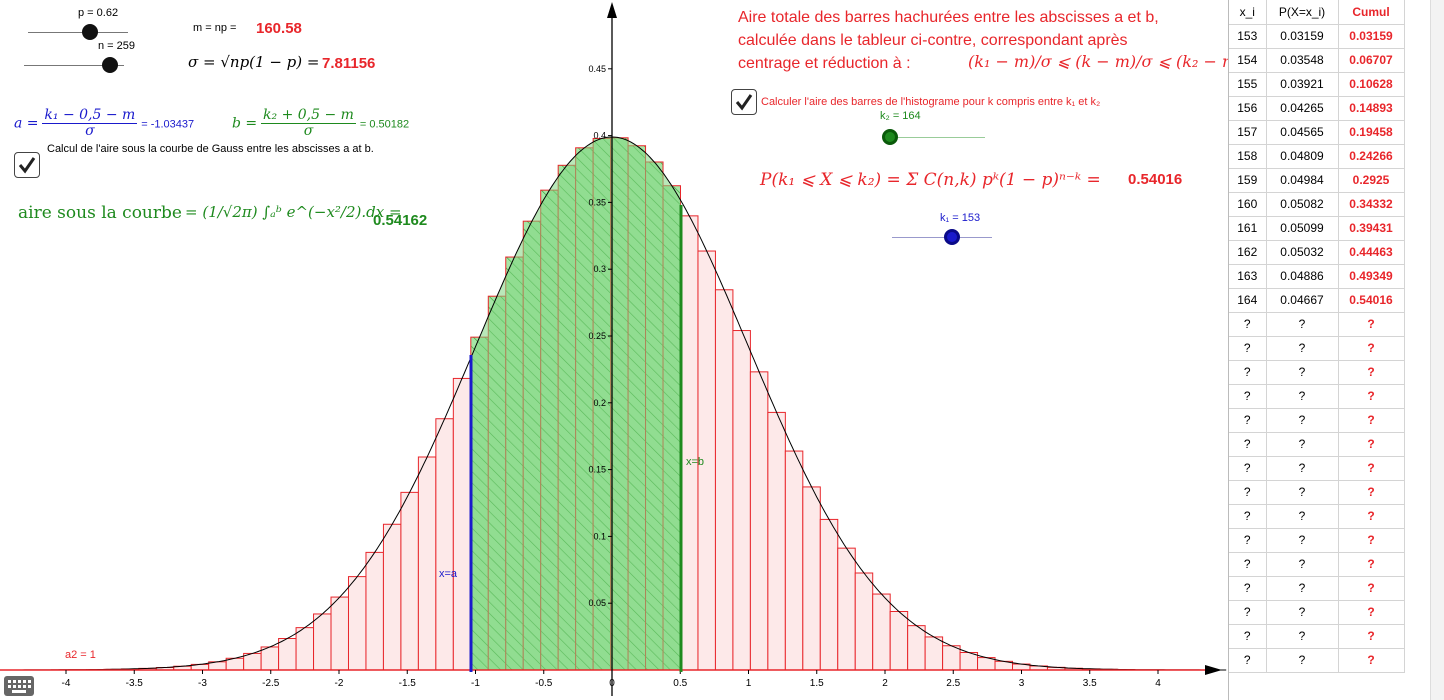  Describe the element at coordinates (1437, 350) in the screenshot. I see `table-scrollbar` at that location.